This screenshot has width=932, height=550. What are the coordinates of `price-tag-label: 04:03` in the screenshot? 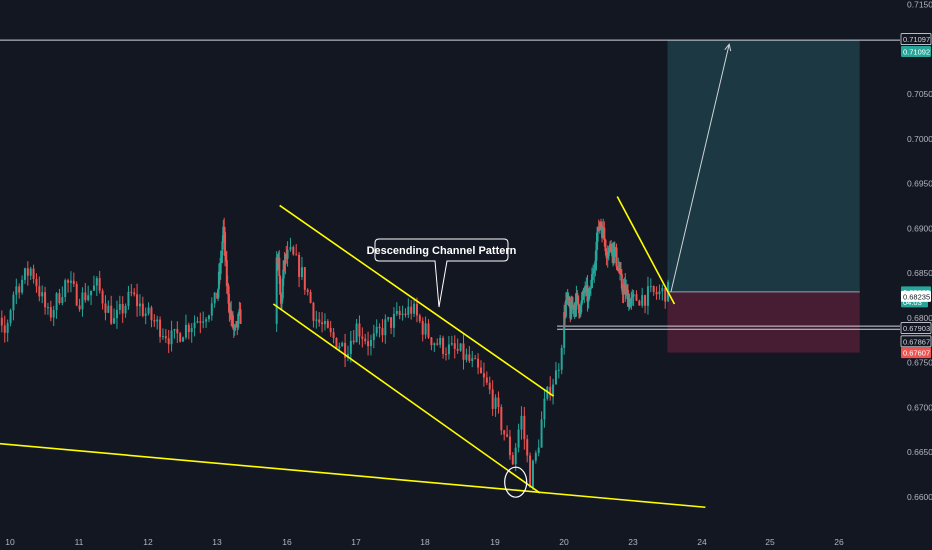 It's located at (912, 302).